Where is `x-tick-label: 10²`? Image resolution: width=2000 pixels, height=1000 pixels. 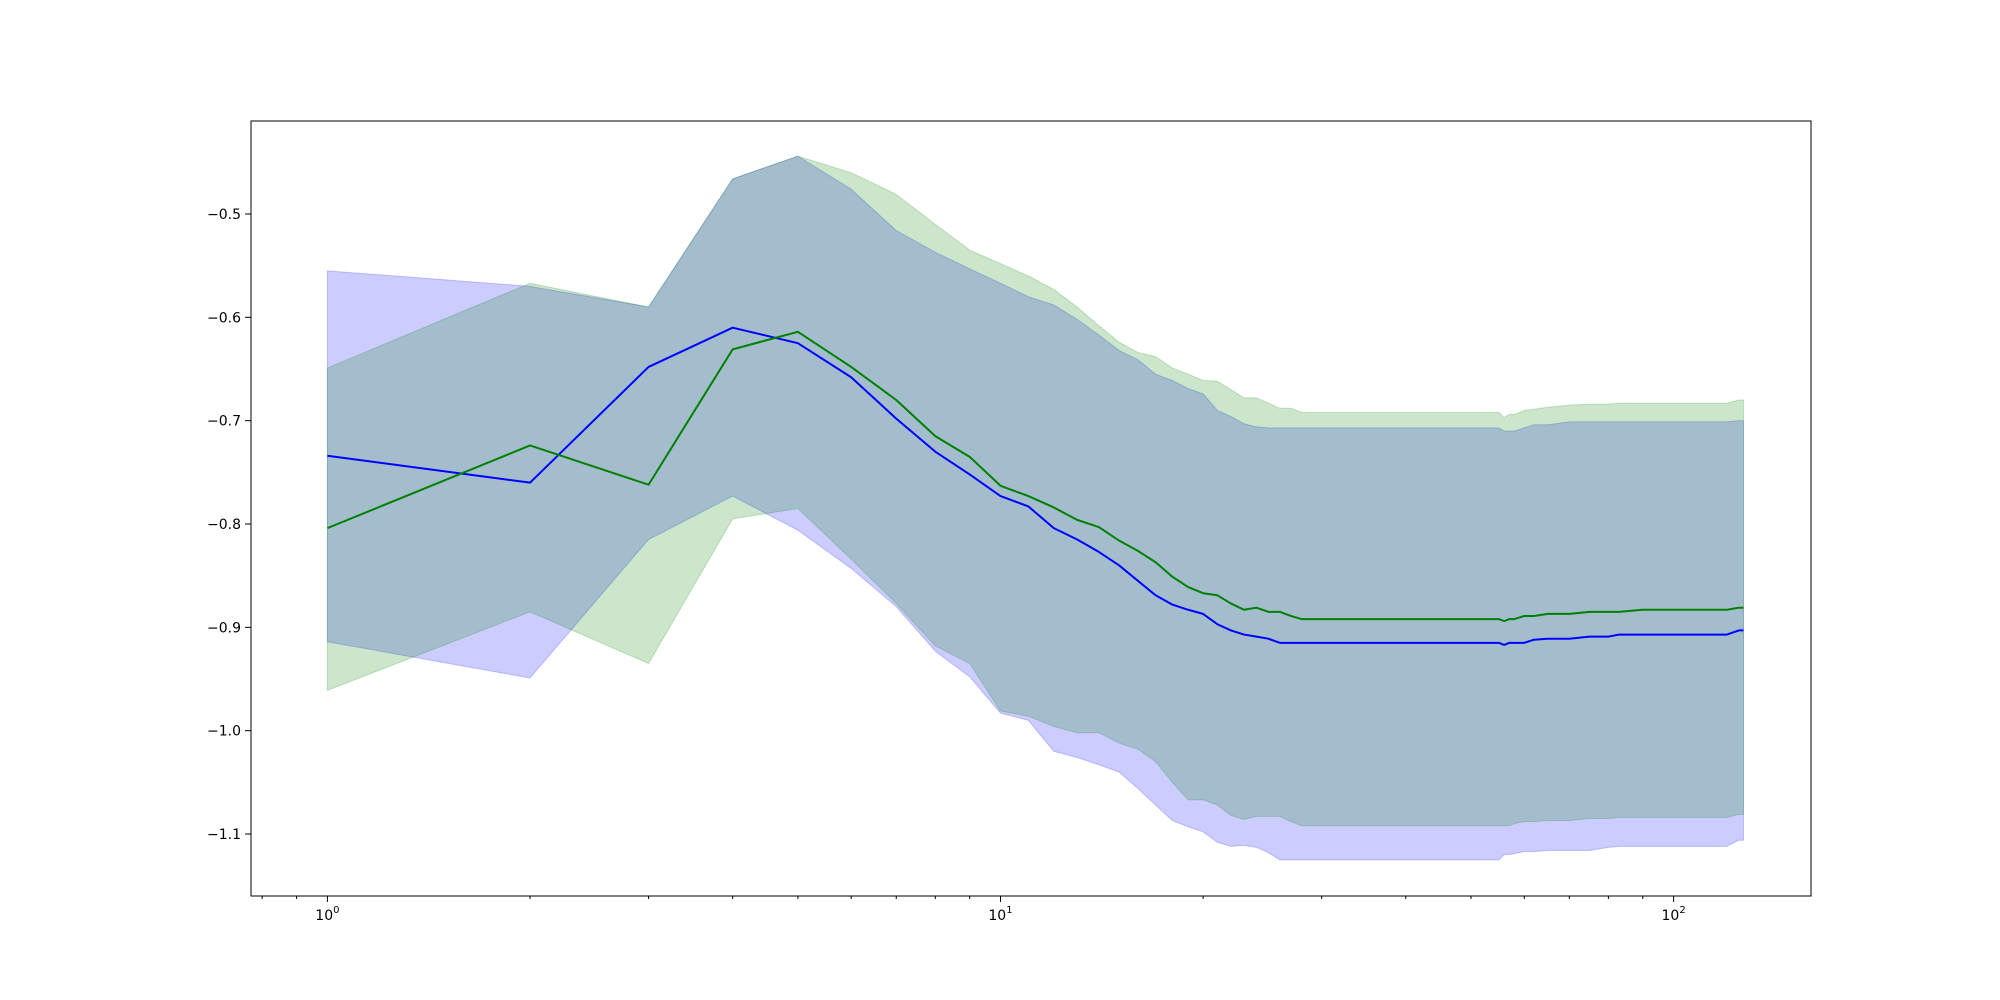 x-tick-label: 10² is located at coordinates (1674, 914).